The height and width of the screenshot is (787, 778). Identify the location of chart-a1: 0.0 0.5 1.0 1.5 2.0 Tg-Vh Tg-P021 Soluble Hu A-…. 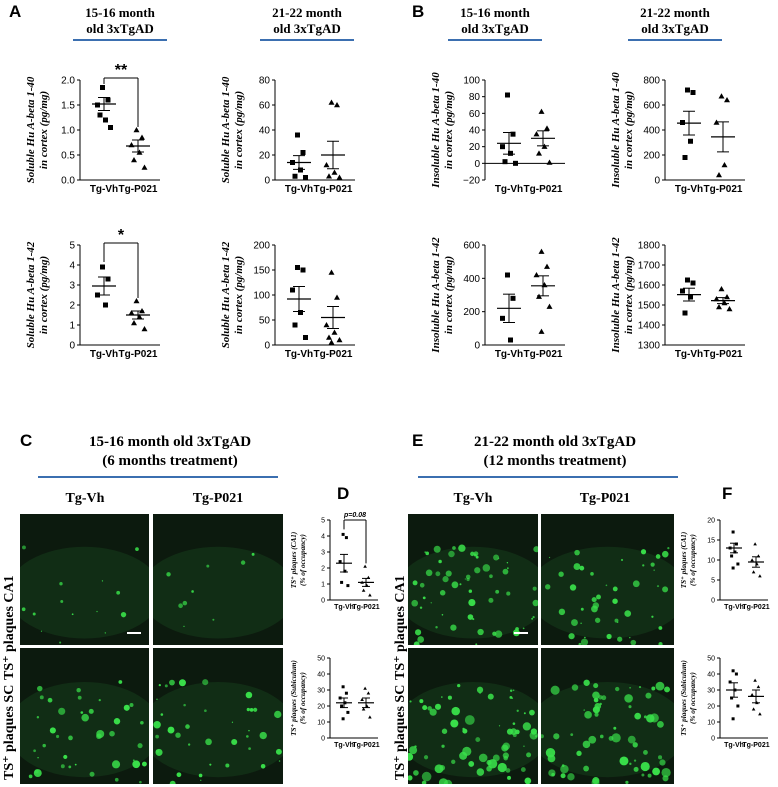
(92, 128).